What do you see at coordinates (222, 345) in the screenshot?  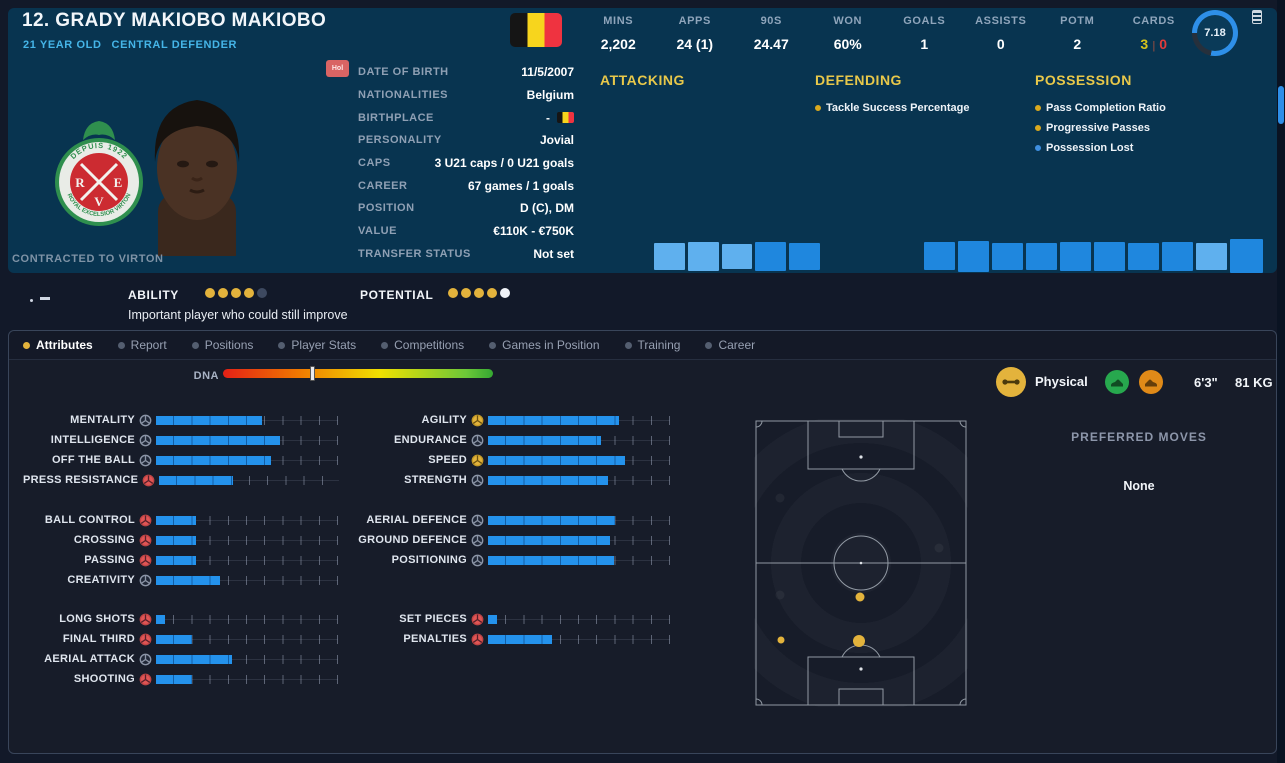 I see `tab-positions: Positions` at bounding box center [222, 345].